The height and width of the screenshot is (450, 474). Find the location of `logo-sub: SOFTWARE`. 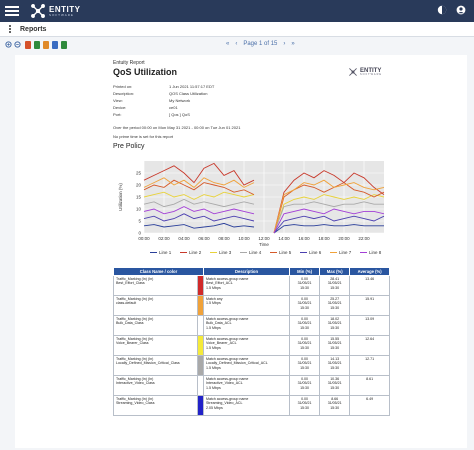

logo-sub: SOFTWARE is located at coordinates (61, 14).